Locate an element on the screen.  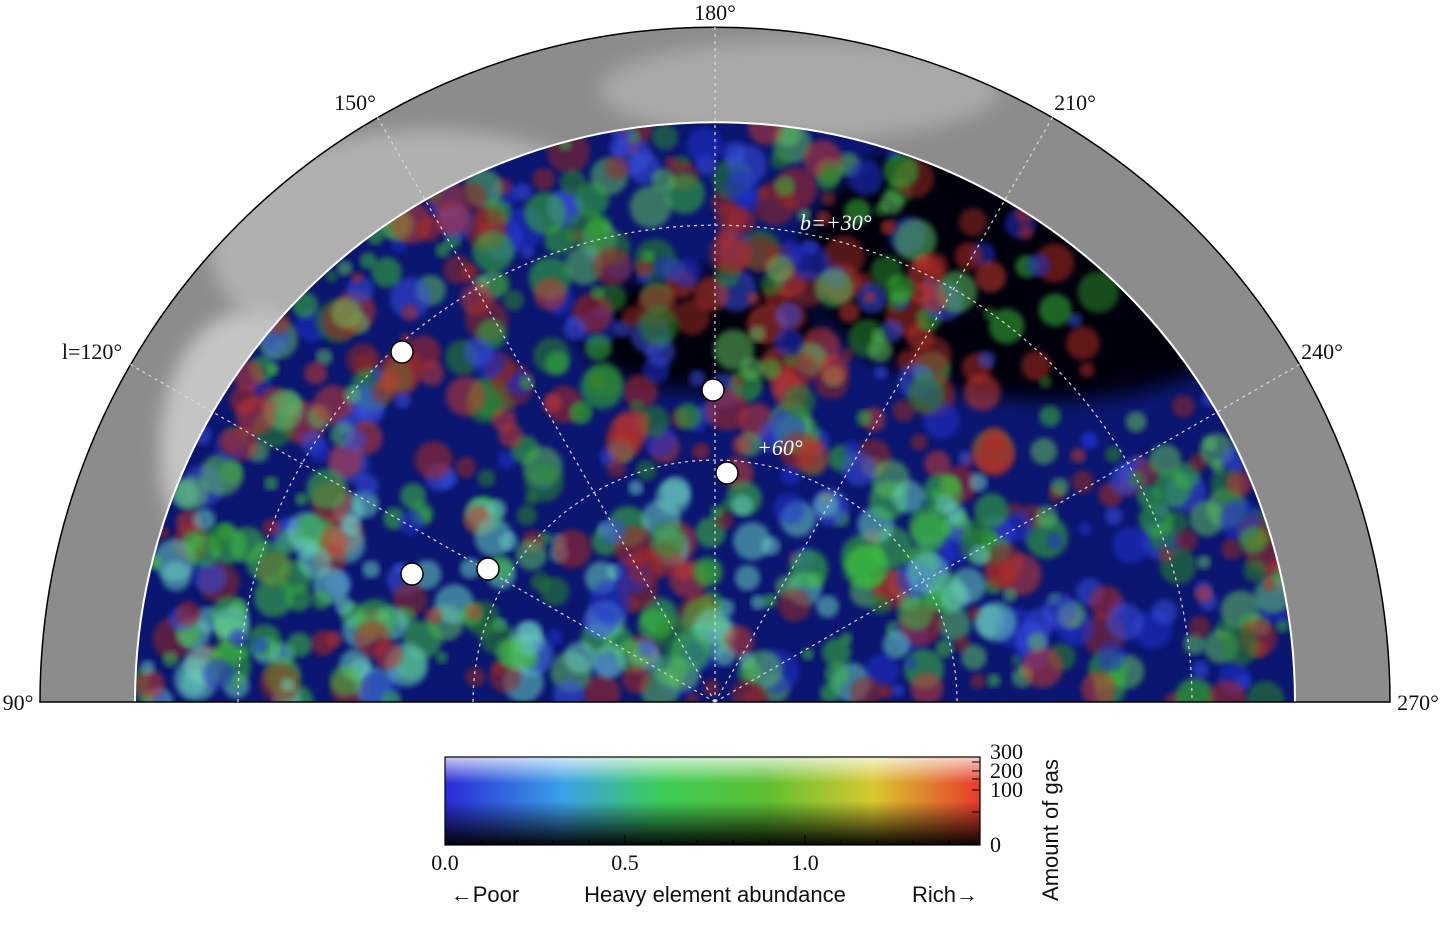
colorbar-tick-label: 1.0 is located at coordinates (805, 862).